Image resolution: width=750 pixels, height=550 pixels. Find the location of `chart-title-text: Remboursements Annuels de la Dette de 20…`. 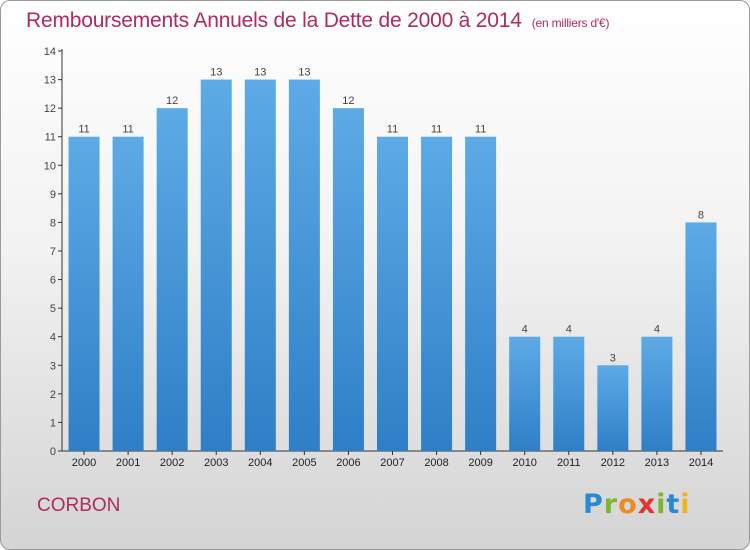

chart-title-text: Remboursements Annuels de la Dette de 20… is located at coordinates (274, 20).